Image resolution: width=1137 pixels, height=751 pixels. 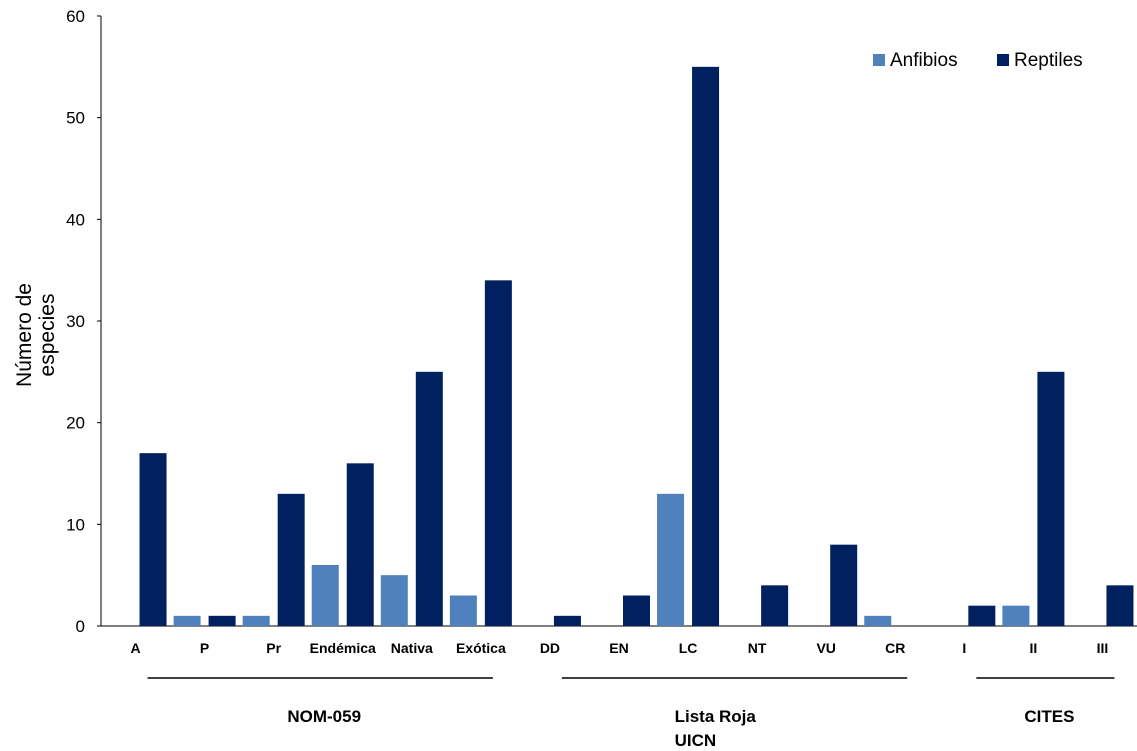 What do you see at coordinates (982, 615) in the screenshot?
I see `bar-reptiles-i` at bounding box center [982, 615].